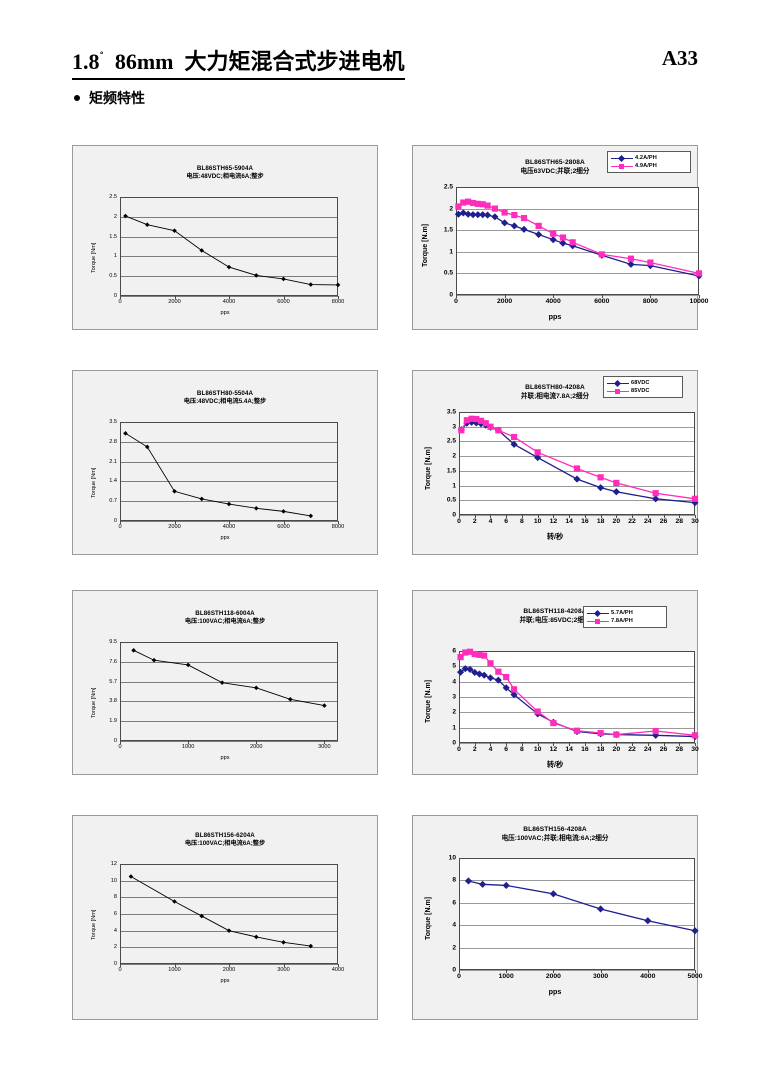 The width and height of the screenshot is (770, 1089). Describe the element at coordinates (77, 98) in the screenshot. I see `bullet-icon` at that location.